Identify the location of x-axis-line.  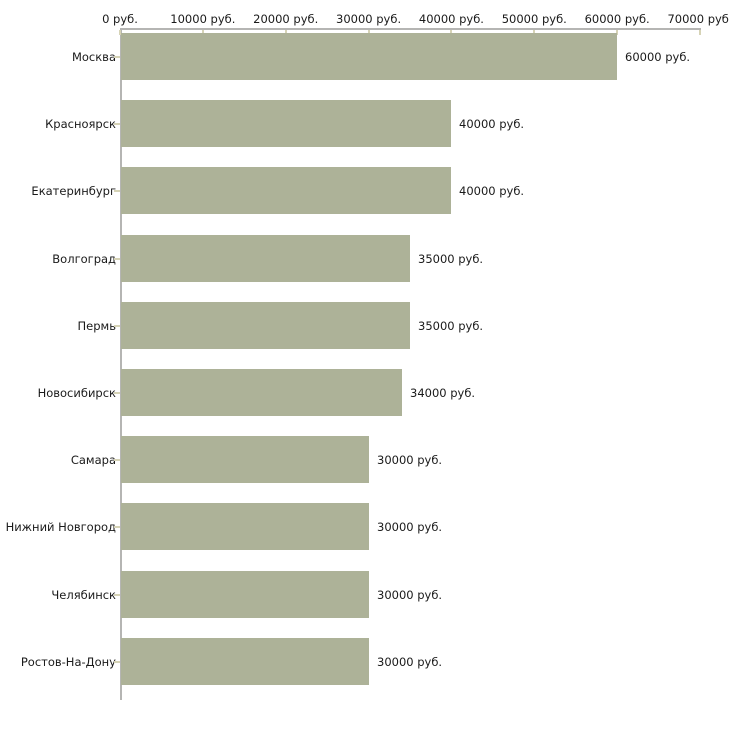
(410, 29).